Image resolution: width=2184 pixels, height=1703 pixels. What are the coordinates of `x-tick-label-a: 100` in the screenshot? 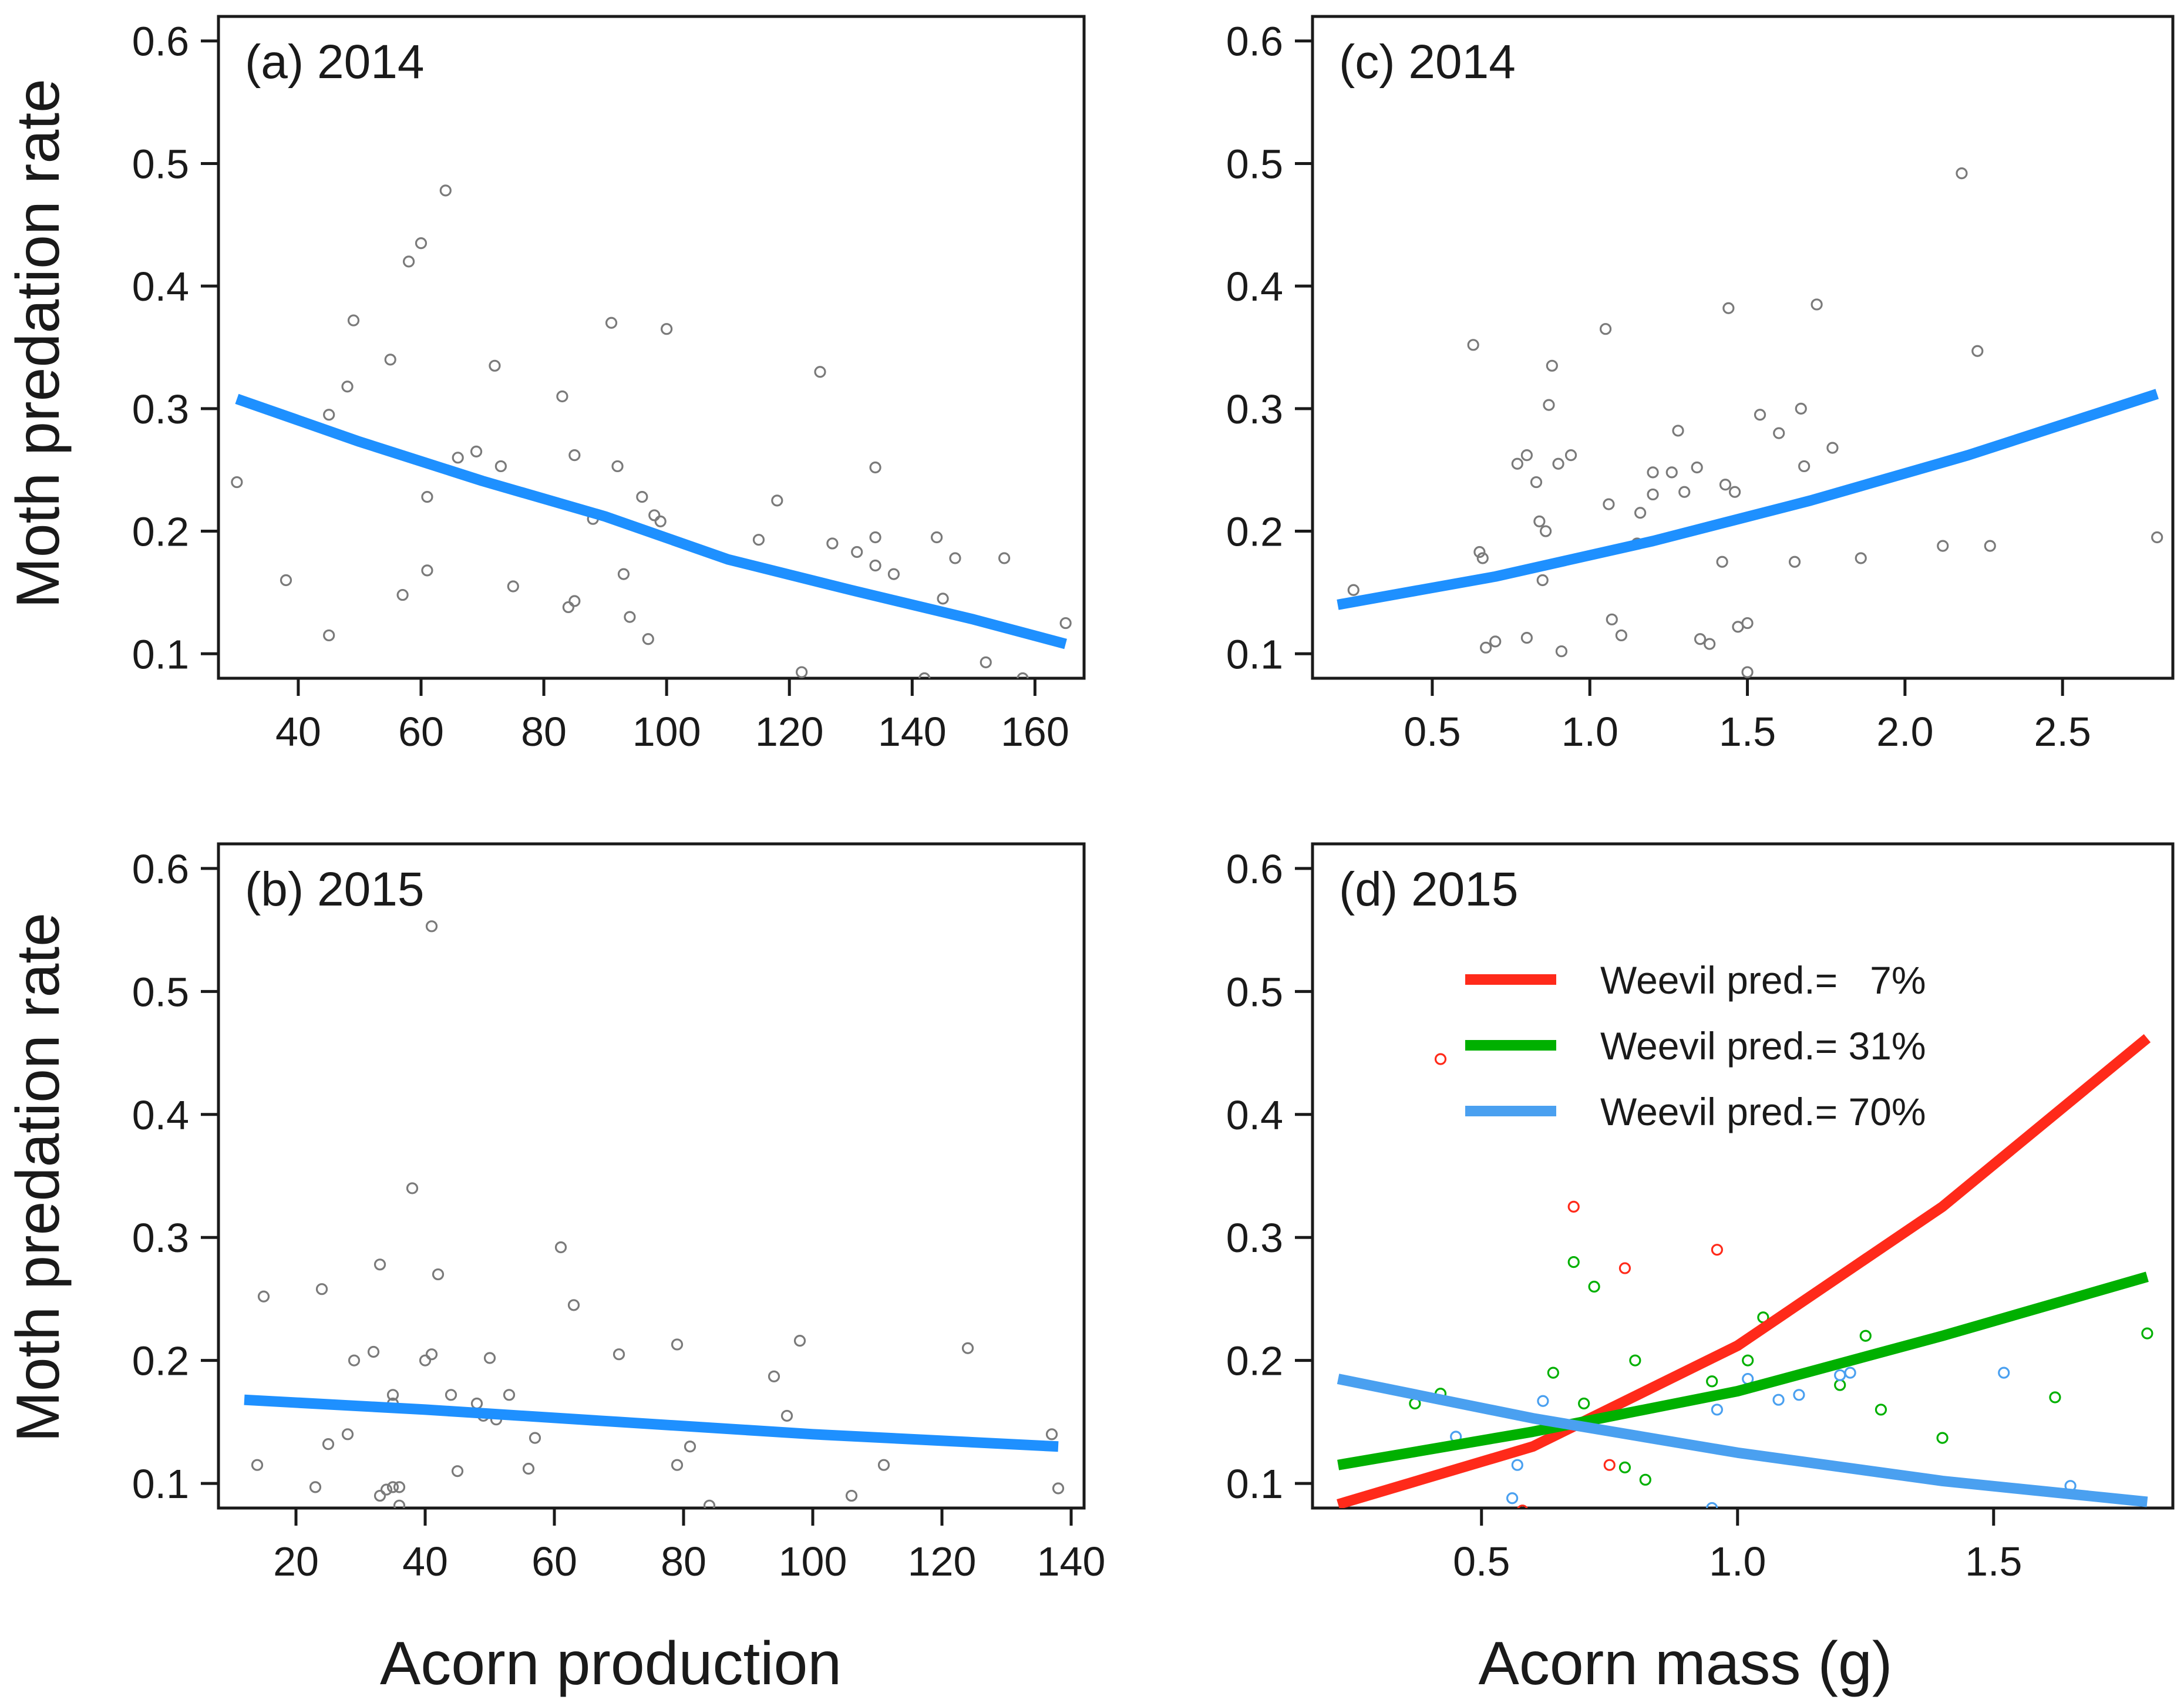 It's located at (666, 732).